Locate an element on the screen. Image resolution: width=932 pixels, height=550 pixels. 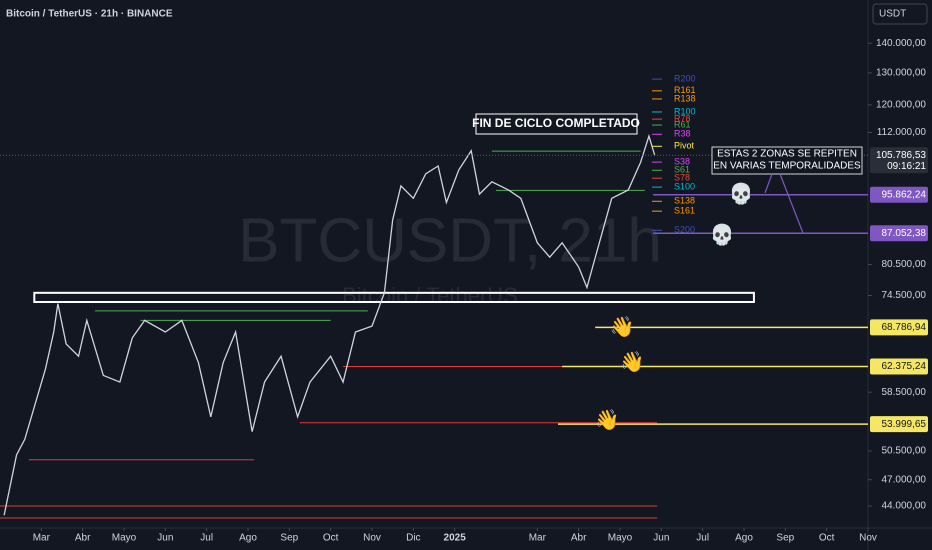
chart-title: Bitcoin / TetherUS · 21h · BINANCE is located at coordinates (89, 14).